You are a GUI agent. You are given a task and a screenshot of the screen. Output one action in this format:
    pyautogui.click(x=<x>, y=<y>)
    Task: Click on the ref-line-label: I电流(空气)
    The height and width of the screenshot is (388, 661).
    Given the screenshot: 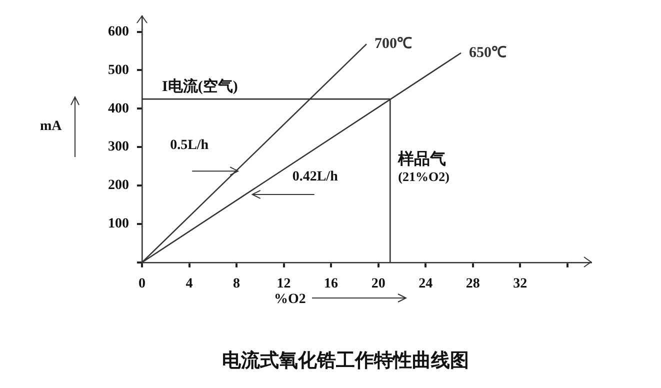 What is the action you would take?
    pyautogui.click(x=200, y=86)
    